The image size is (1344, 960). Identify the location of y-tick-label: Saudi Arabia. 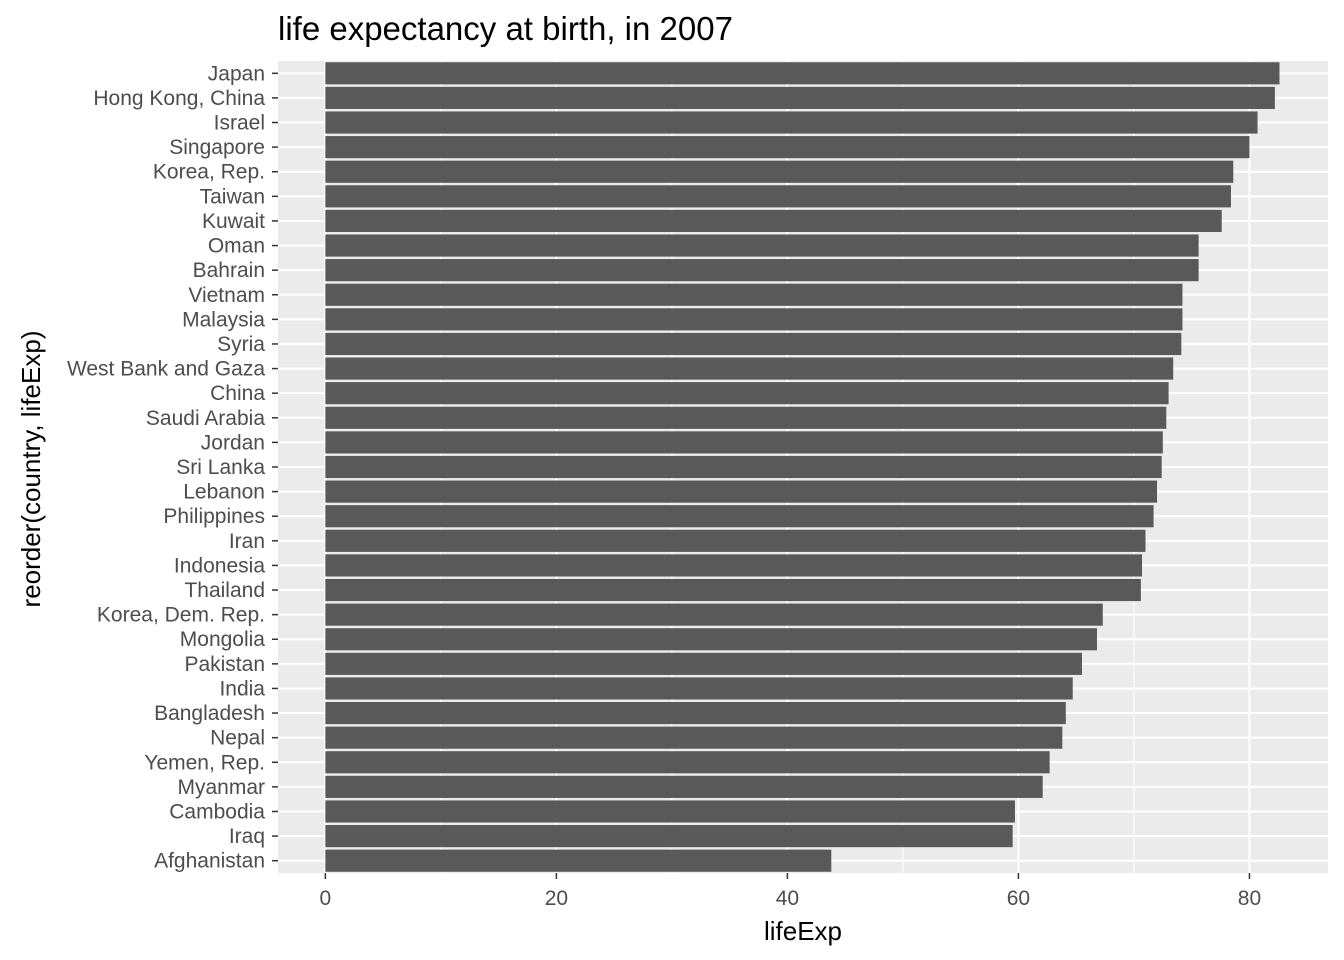
(205, 418).